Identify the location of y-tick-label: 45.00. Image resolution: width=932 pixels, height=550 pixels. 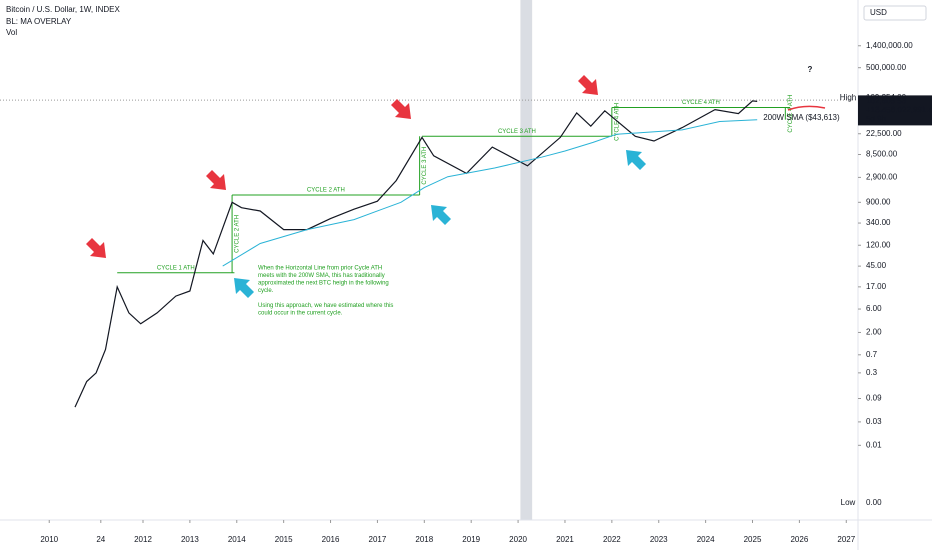
(876, 265).